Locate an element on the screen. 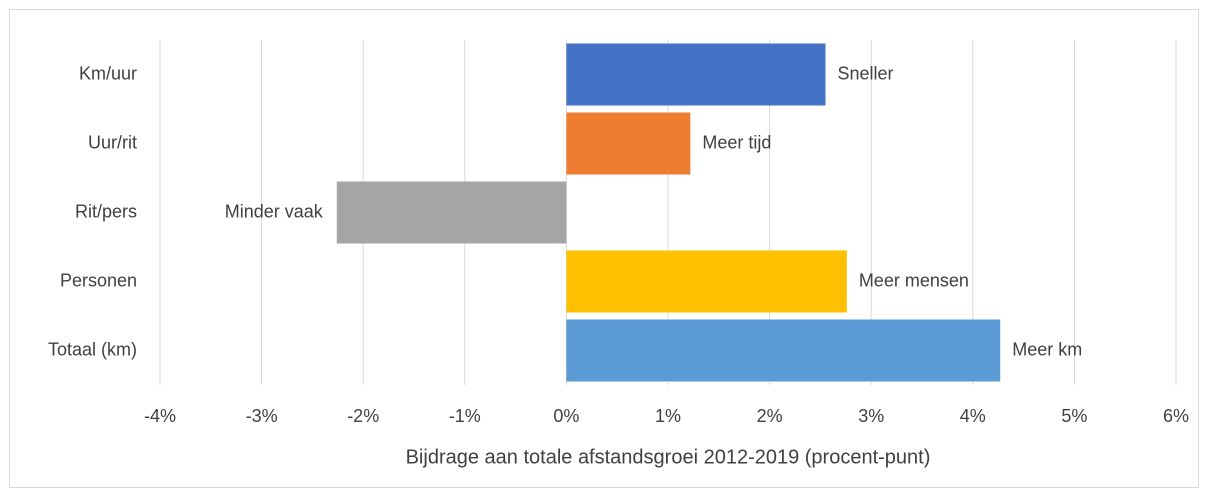 This screenshot has width=1208, height=497. y-tick-label: Personen is located at coordinates (98, 280).